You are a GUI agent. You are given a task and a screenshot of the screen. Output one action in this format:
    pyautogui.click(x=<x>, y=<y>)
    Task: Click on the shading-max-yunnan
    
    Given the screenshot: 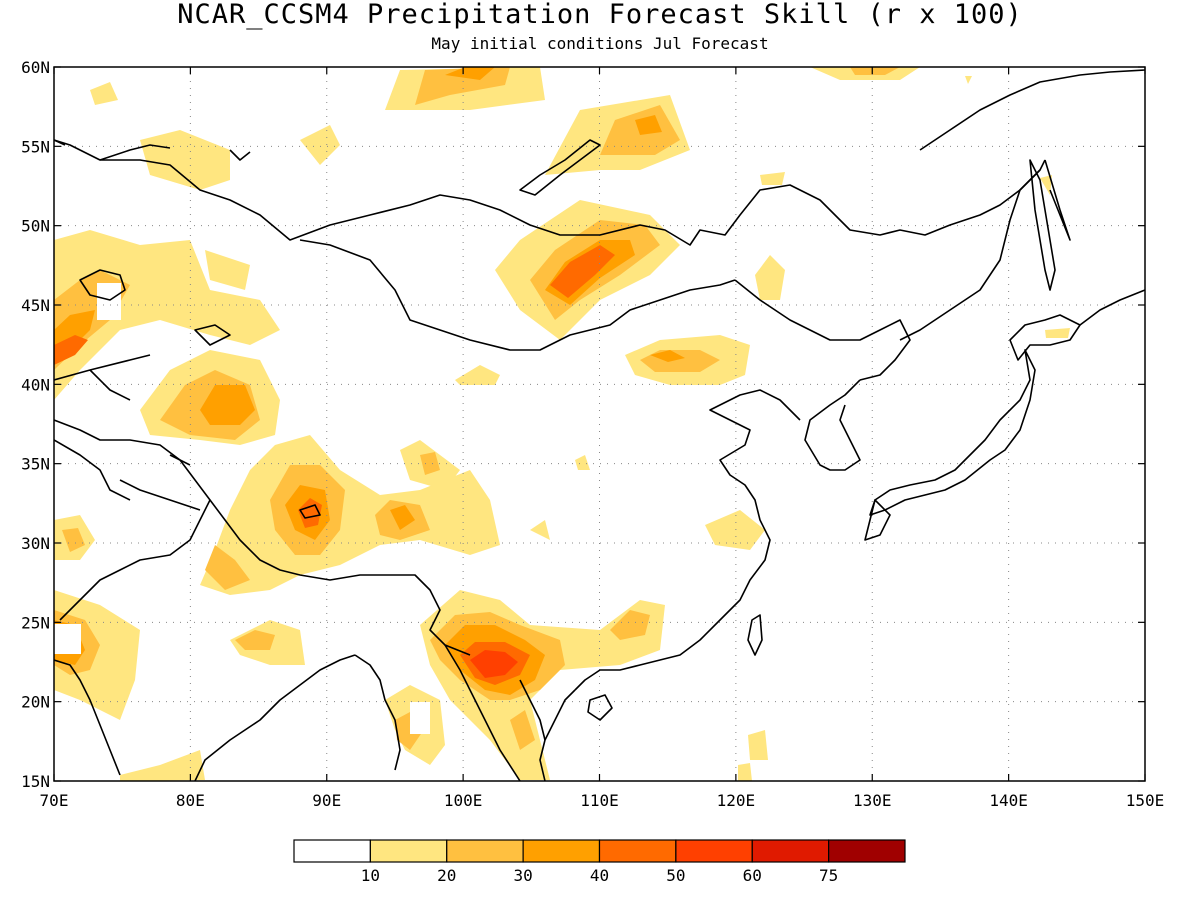 What is the action you would take?
    pyautogui.click(x=494, y=664)
    